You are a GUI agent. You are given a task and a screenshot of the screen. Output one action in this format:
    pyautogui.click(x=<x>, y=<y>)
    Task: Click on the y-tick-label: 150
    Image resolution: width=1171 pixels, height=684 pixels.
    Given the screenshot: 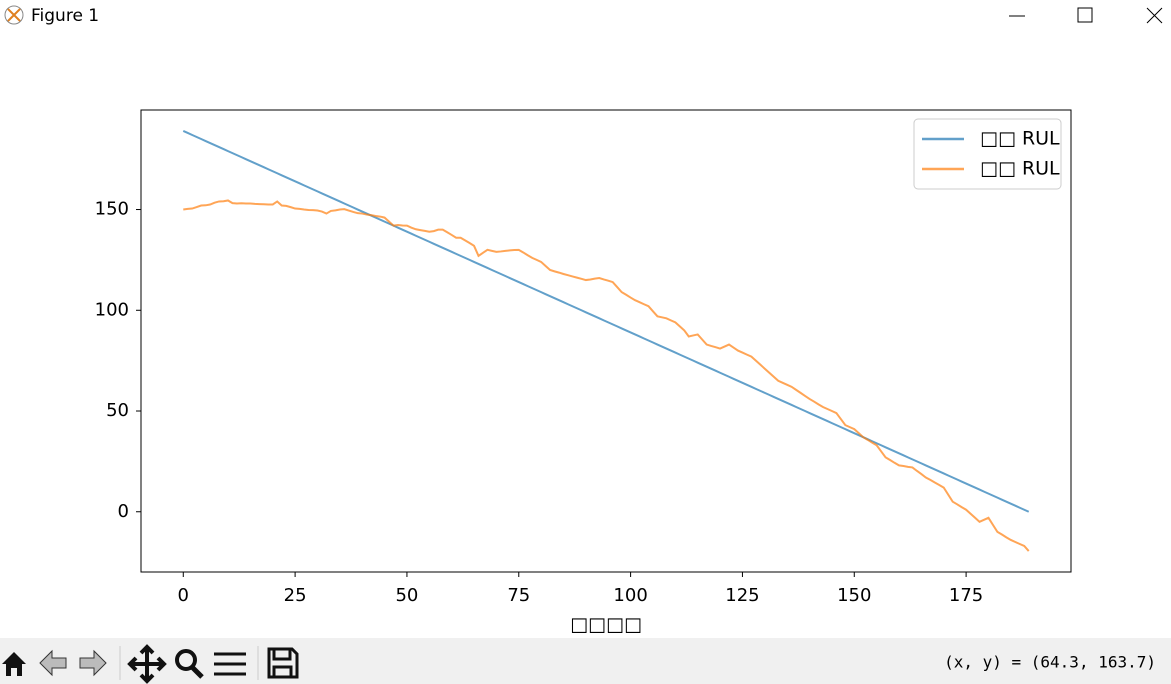 What is the action you would take?
    pyautogui.click(x=112, y=209)
    